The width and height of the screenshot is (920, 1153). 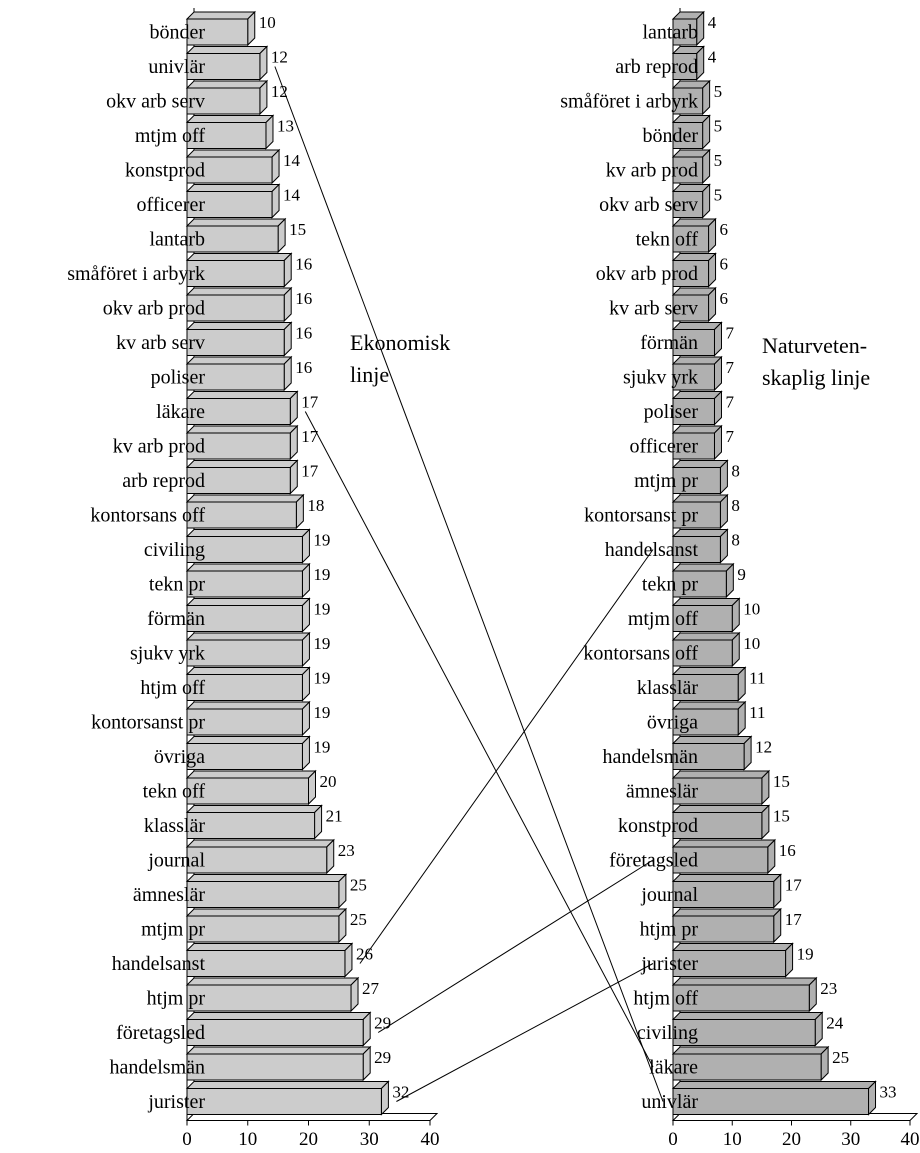 What do you see at coordinates (308, 1139) in the screenshot?
I see `x-tick-label: 20` at bounding box center [308, 1139].